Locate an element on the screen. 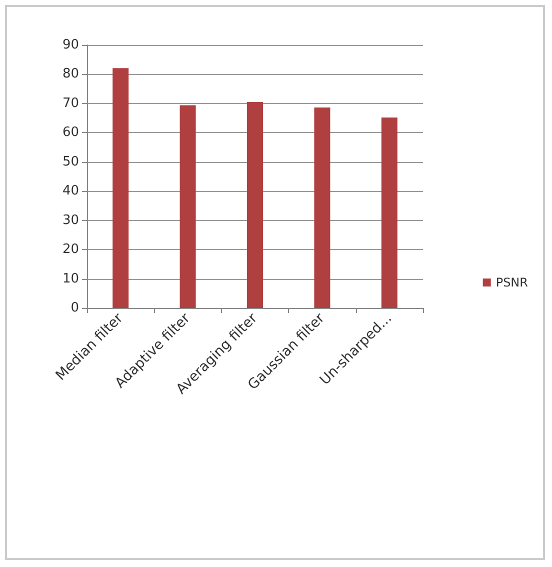 The image size is (552, 567). legend-label: PSNR is located at coordinates (512, 283).